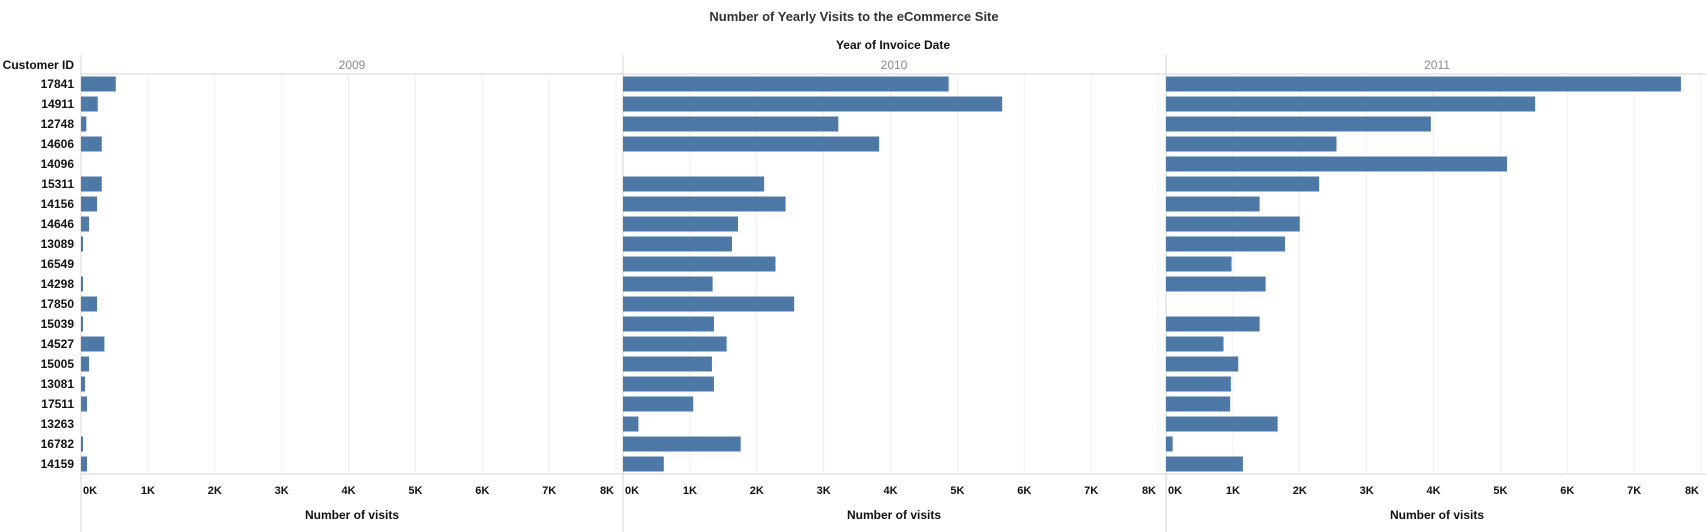 The image size is (1708, 532). I want to click on year-header: 2009, so click(352, 65).